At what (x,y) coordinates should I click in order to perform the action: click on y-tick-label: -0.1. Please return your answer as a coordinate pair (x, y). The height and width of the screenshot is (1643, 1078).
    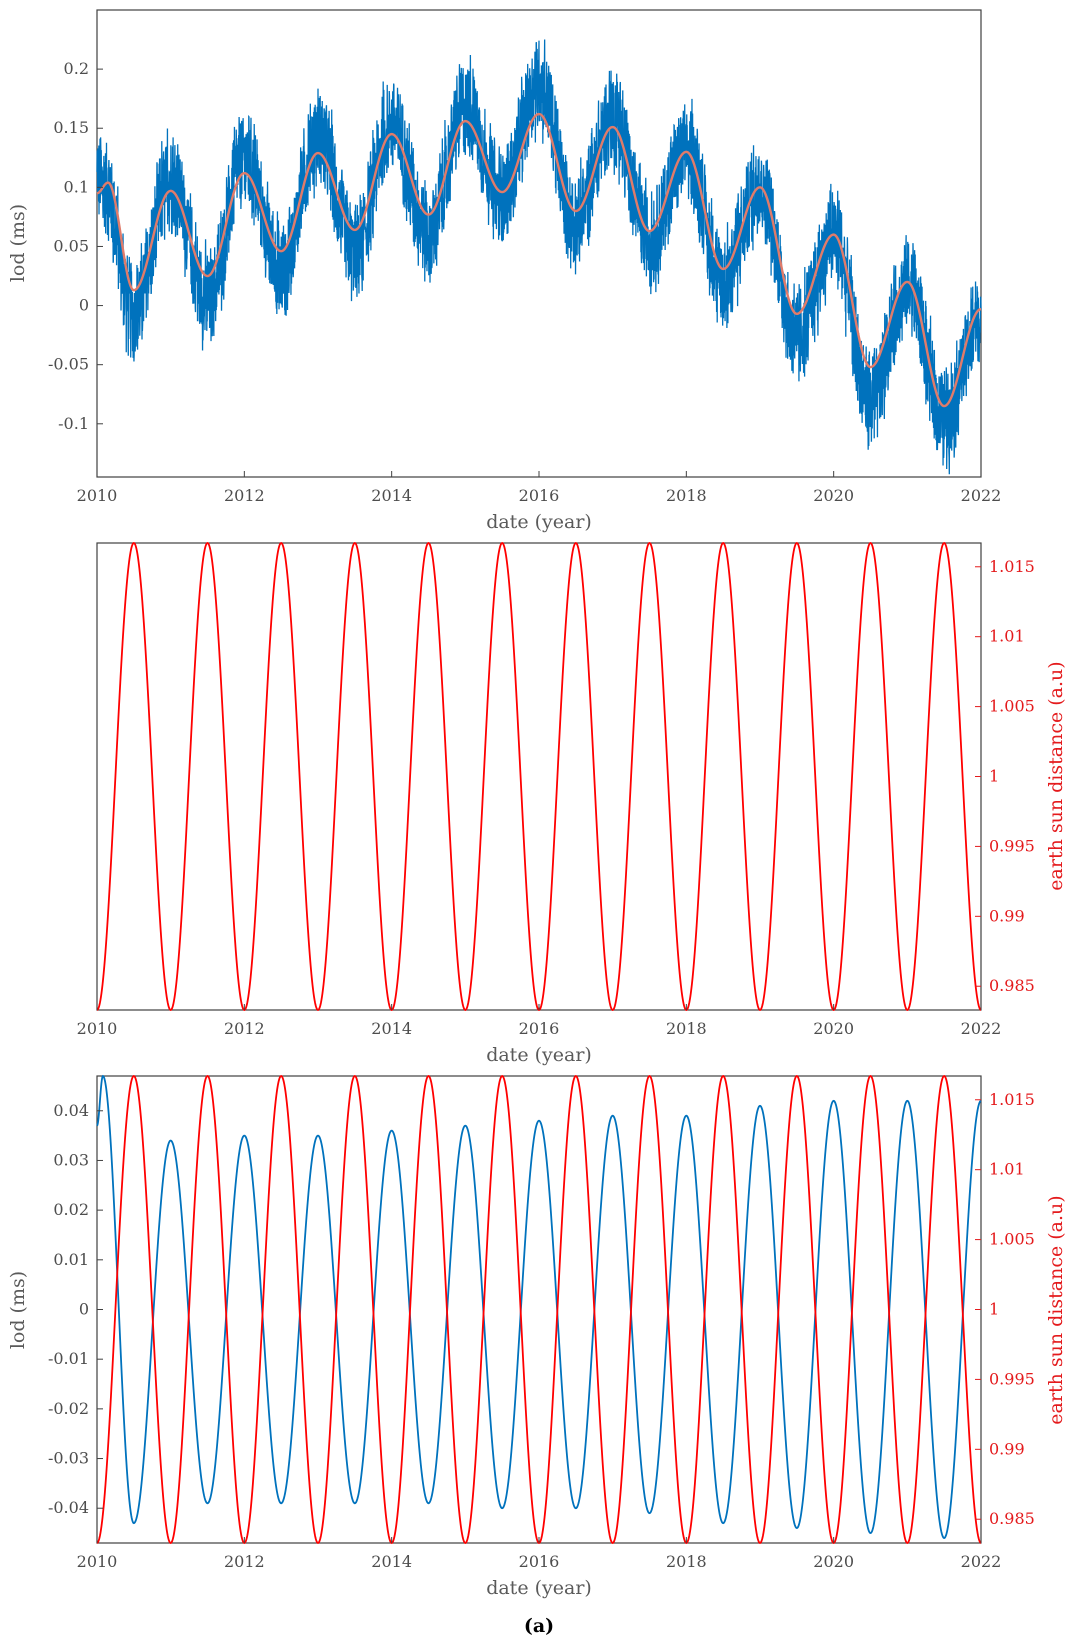
    Looking at the image, I should click on (73, 423).